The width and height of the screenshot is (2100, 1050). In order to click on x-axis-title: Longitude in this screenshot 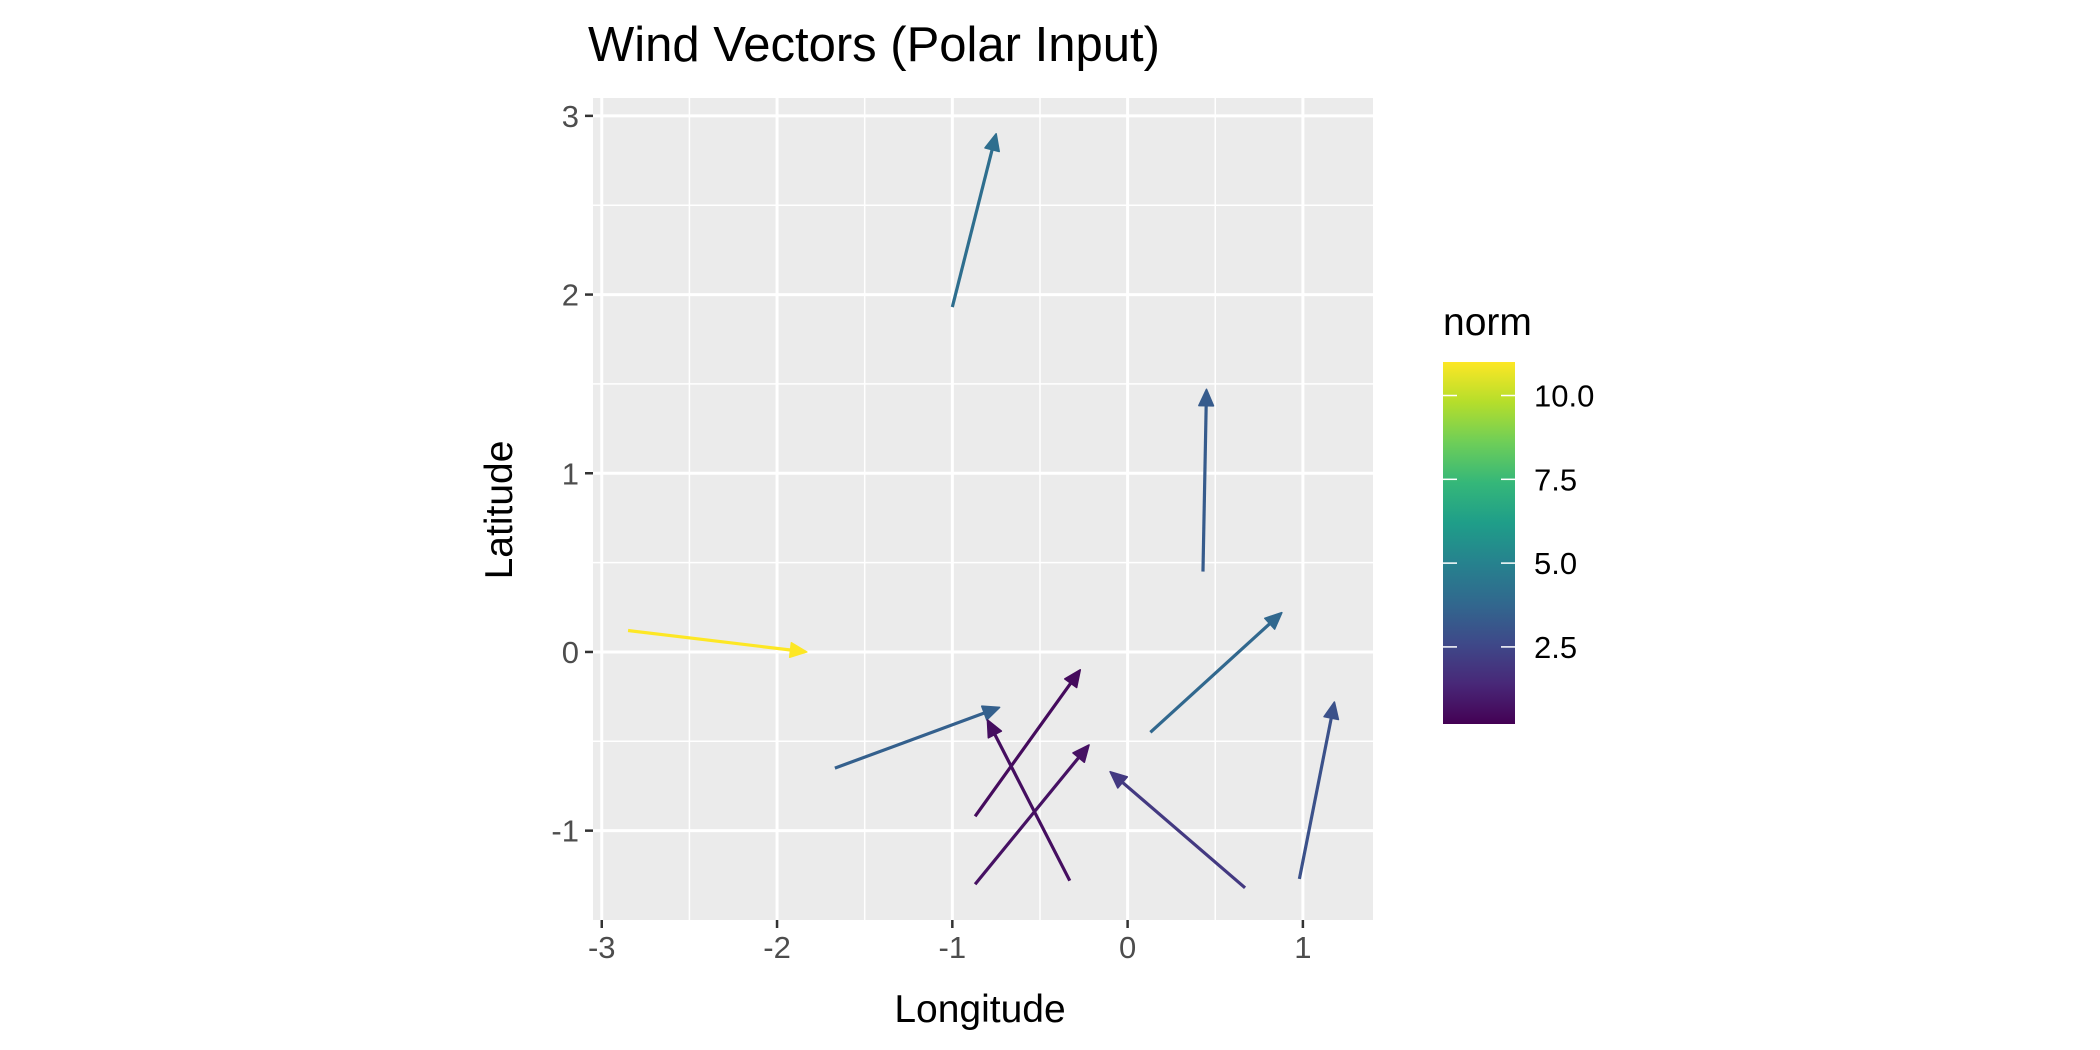, I will do `click(979, 1009)`.